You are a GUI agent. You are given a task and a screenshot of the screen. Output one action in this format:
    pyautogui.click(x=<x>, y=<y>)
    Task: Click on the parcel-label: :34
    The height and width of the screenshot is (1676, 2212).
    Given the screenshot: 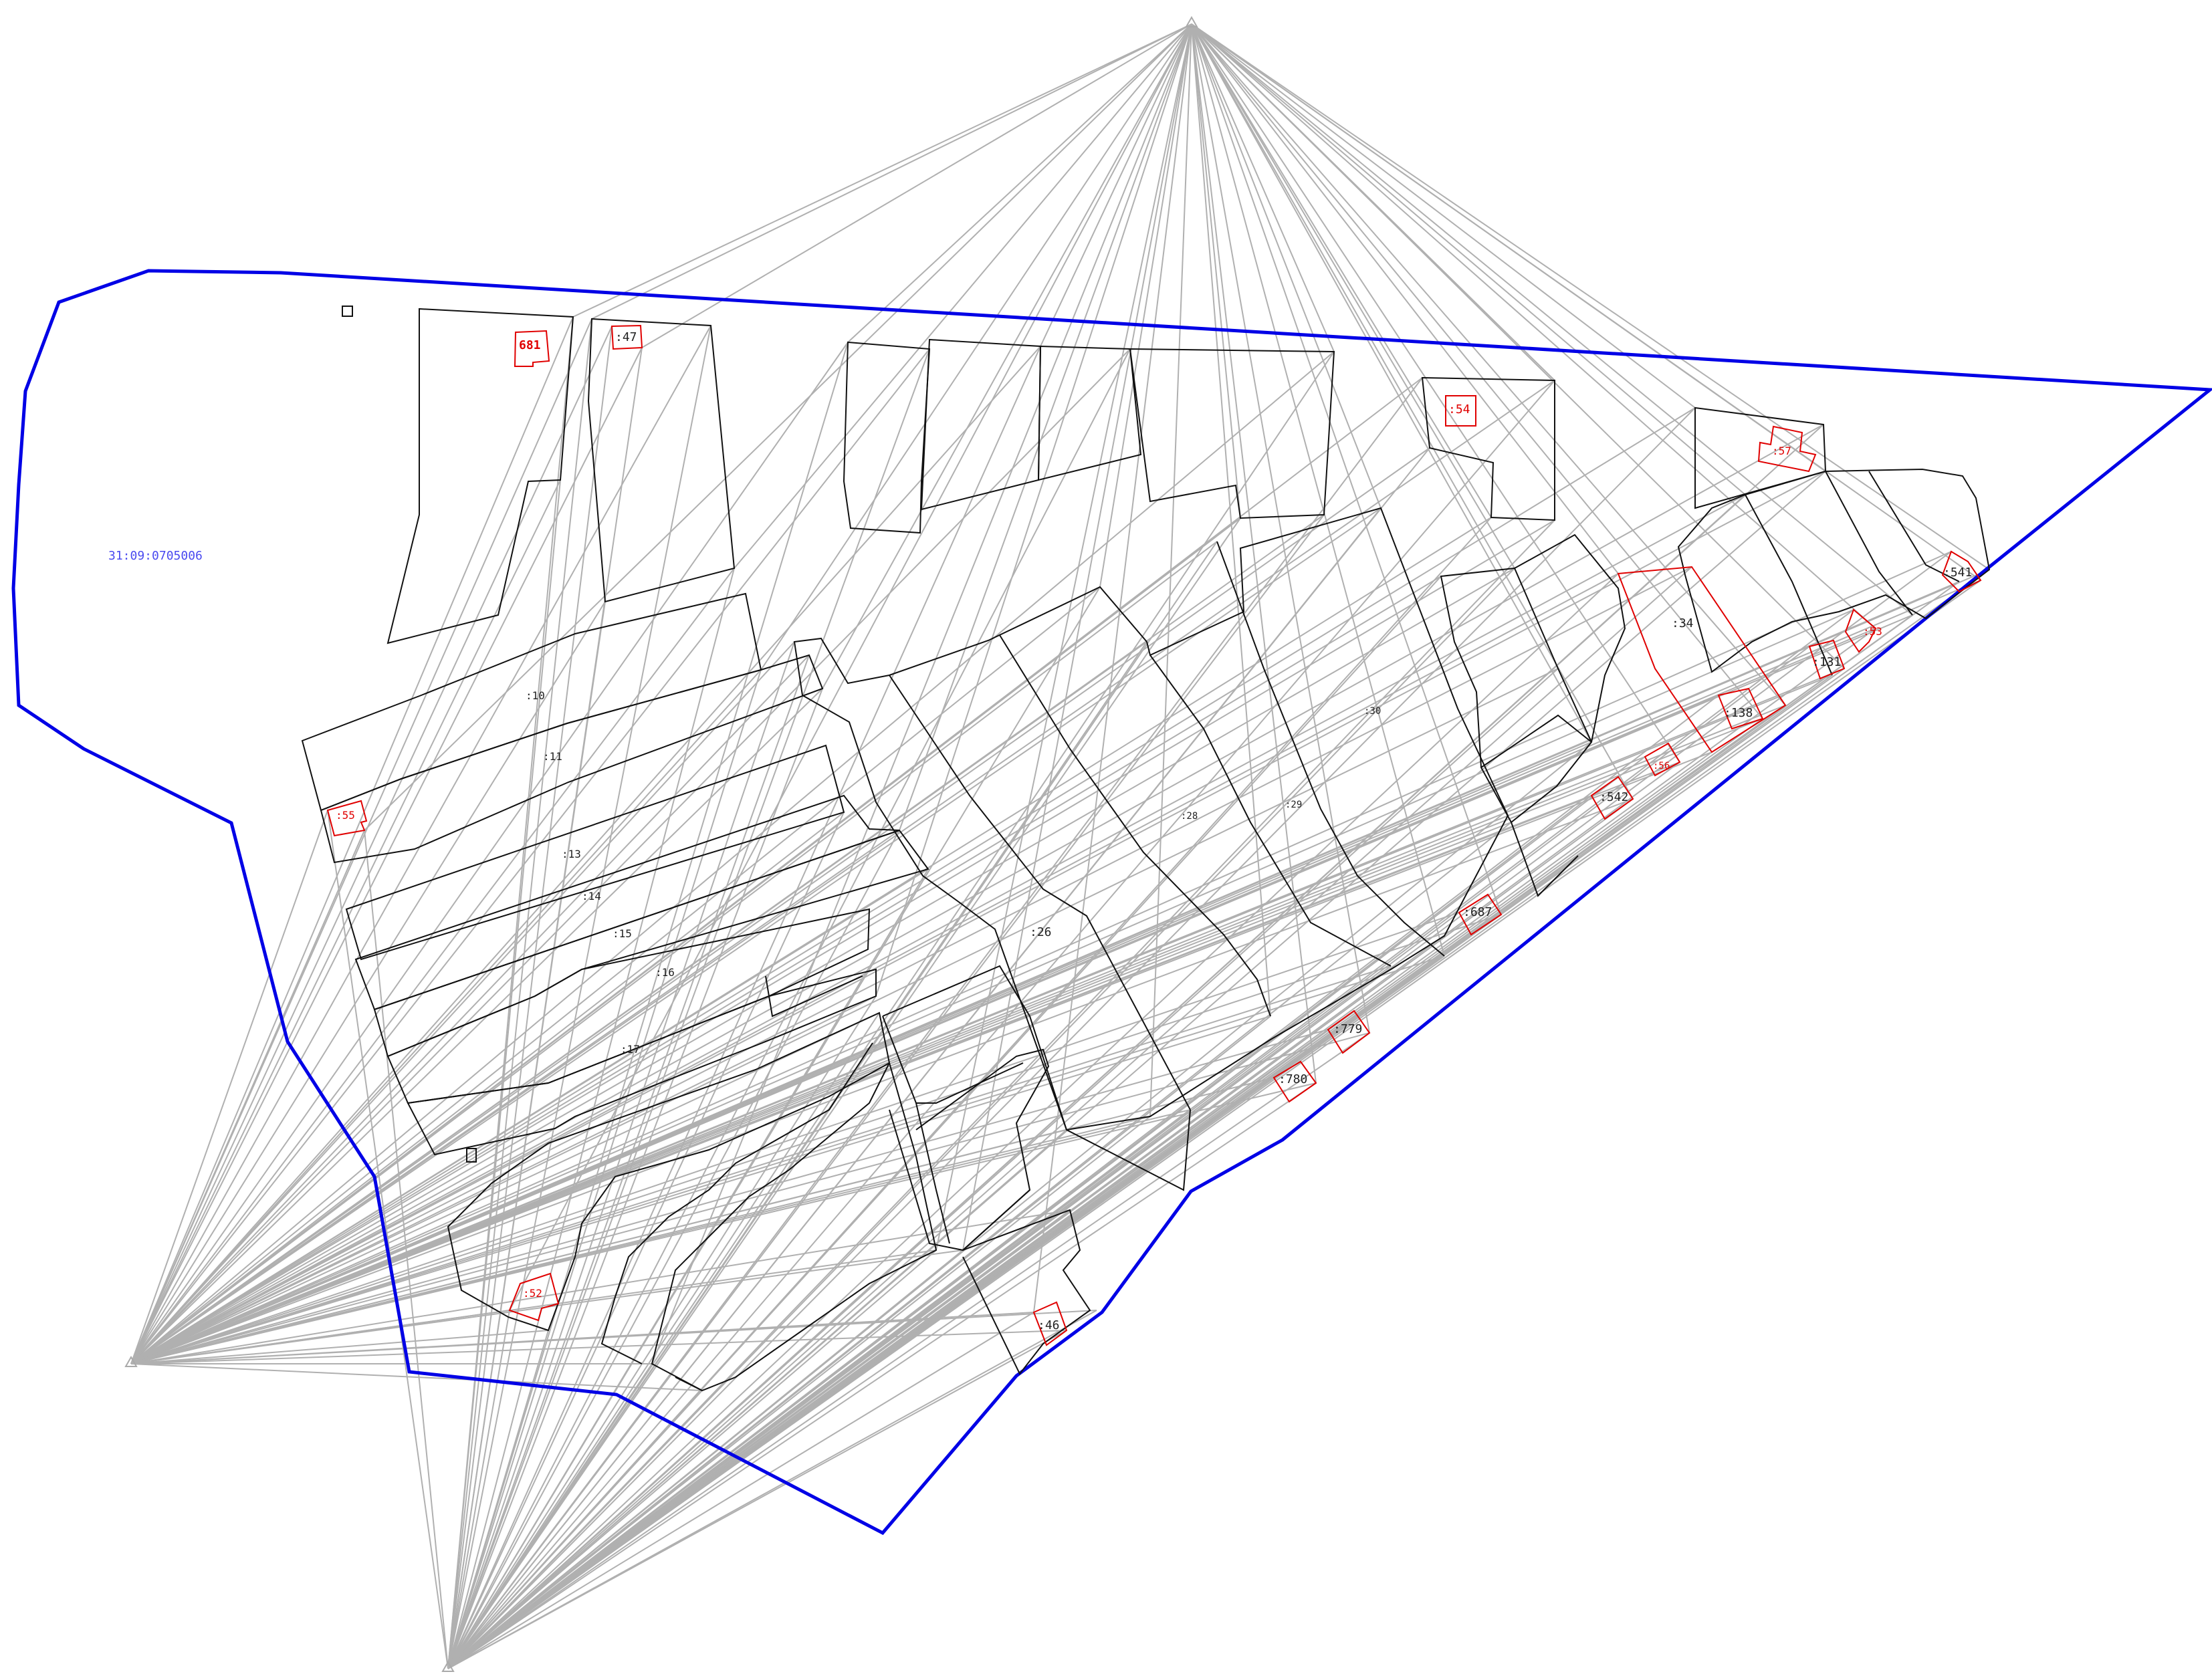 What is the action you would take?
    pyautogui.click(x=1683, y=623)
    